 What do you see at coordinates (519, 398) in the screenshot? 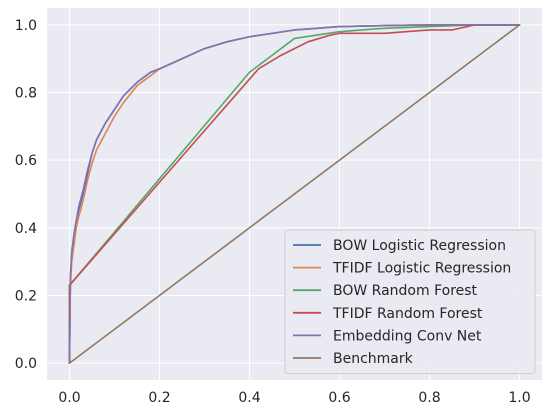
I see `x-tick-label: 1.0` at bounding box center [519, 398].